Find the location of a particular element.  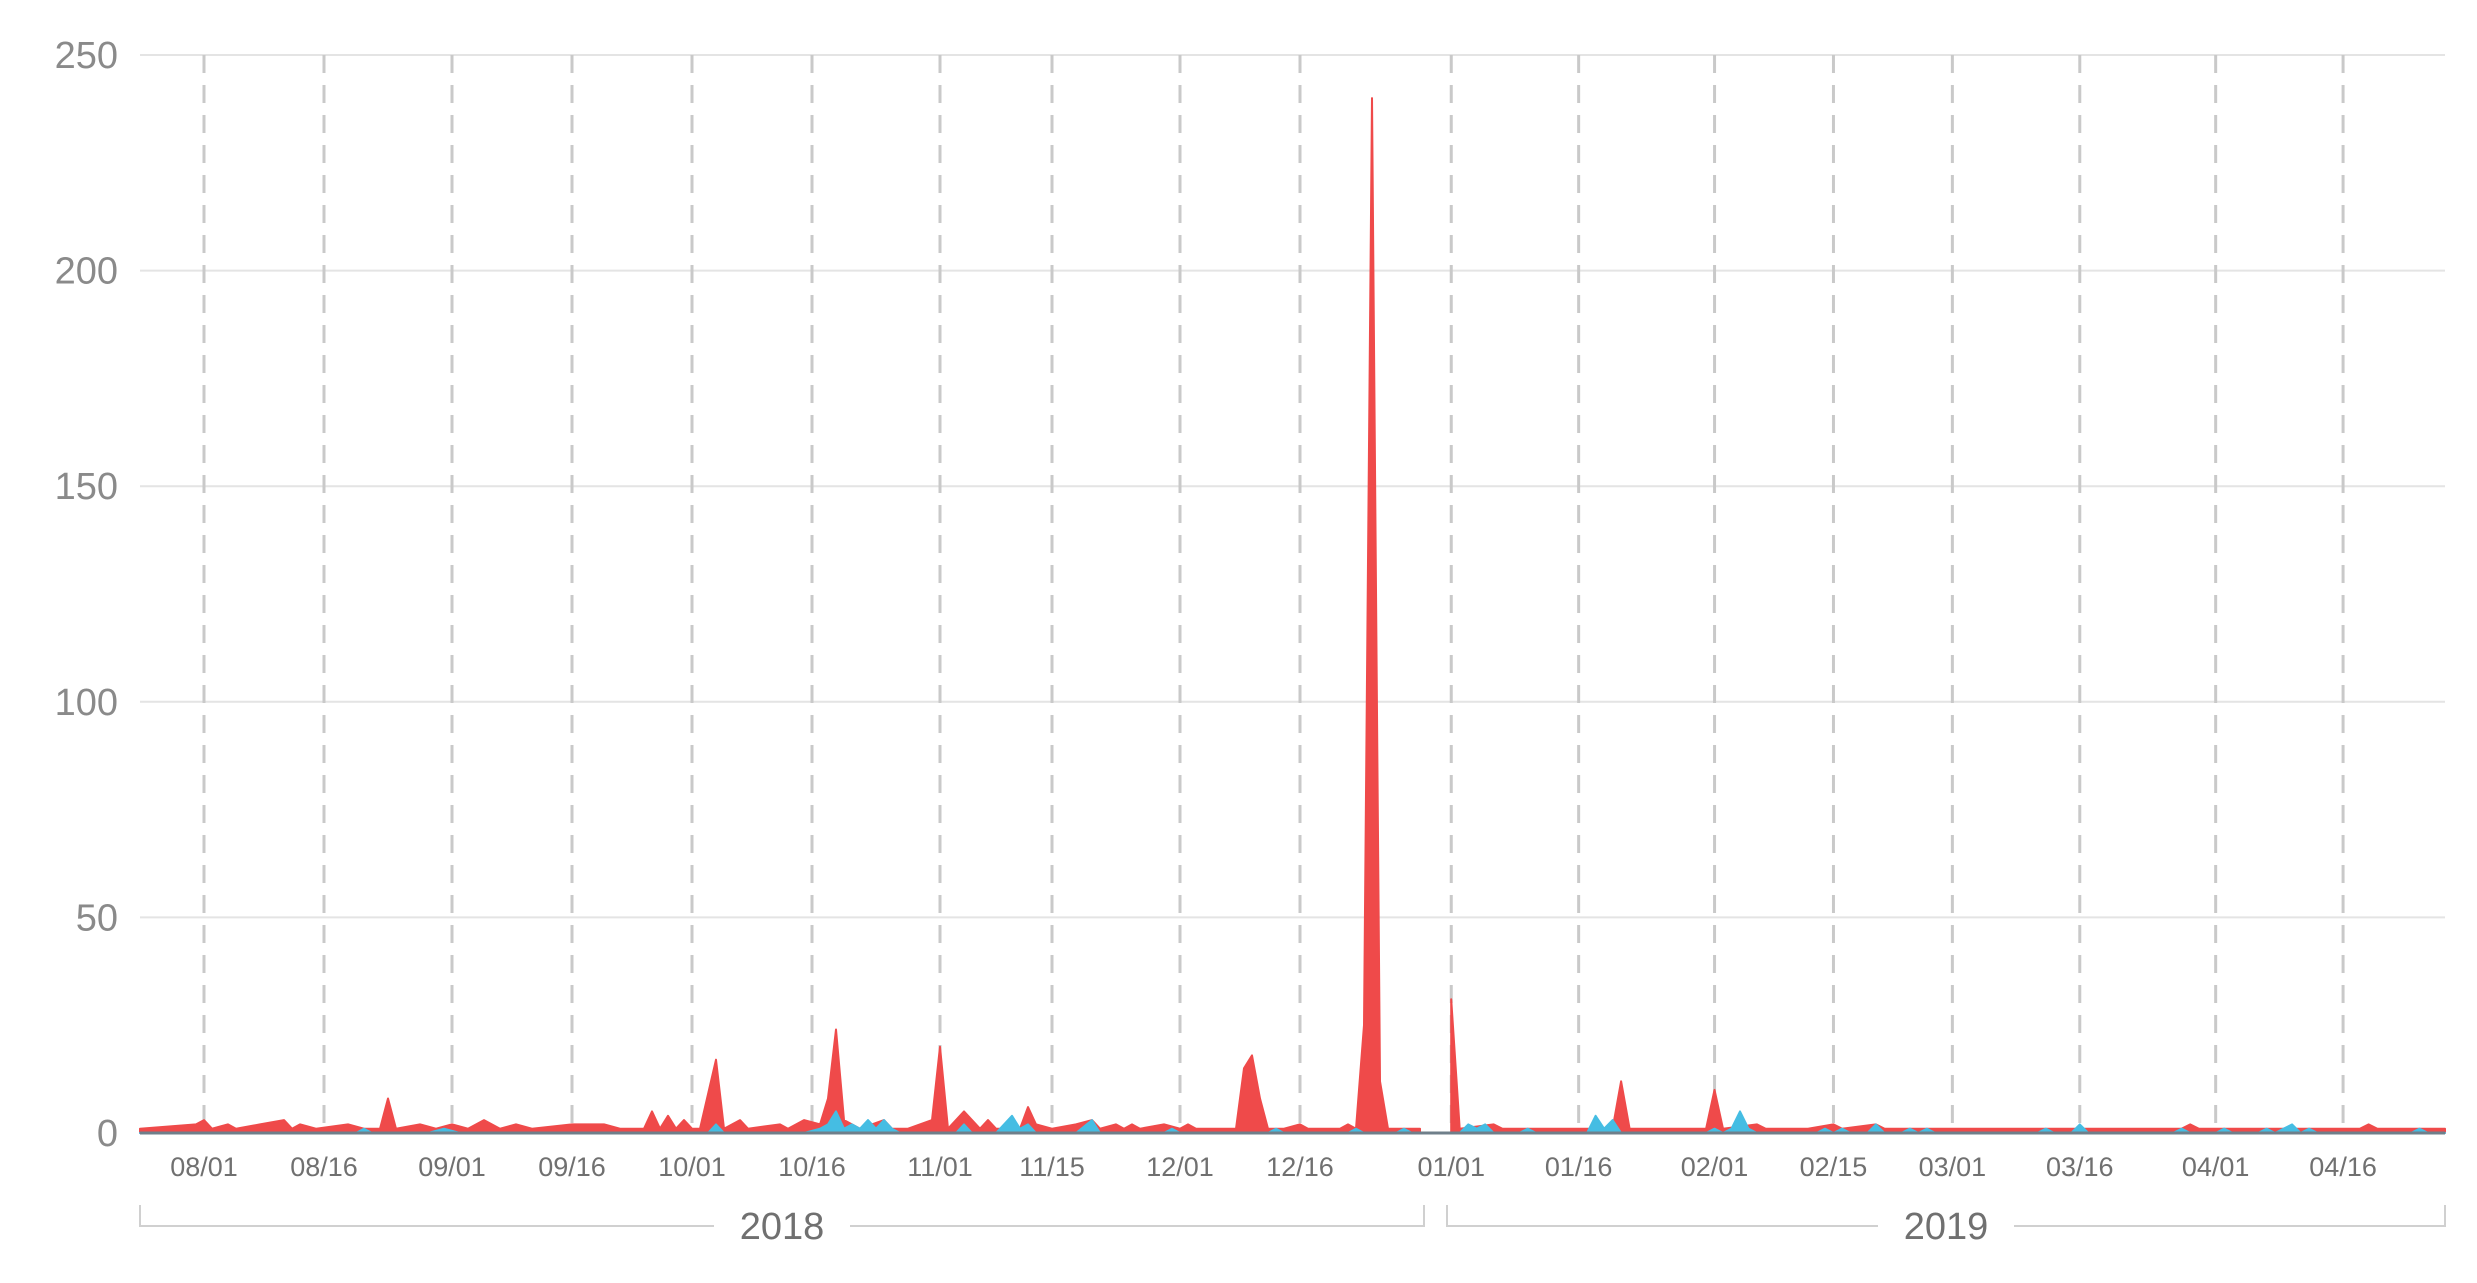

x-tick-label: 09/01 is located at coordinates (452, 1167).